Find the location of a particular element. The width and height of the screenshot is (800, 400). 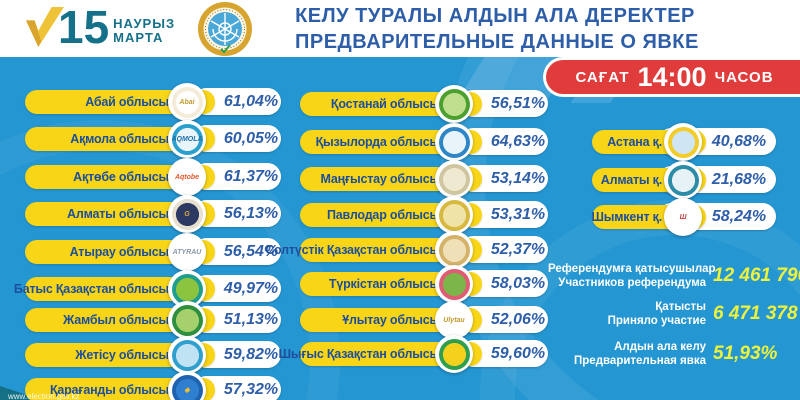

stat-value: 6 471 378 is located at coordinates (755, 313).